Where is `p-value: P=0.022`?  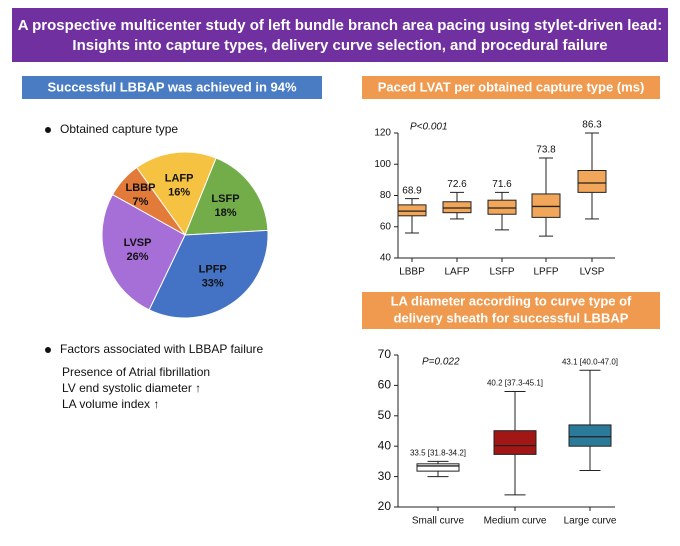 p-value: P=0.022 is located at coordinates (441, 362).